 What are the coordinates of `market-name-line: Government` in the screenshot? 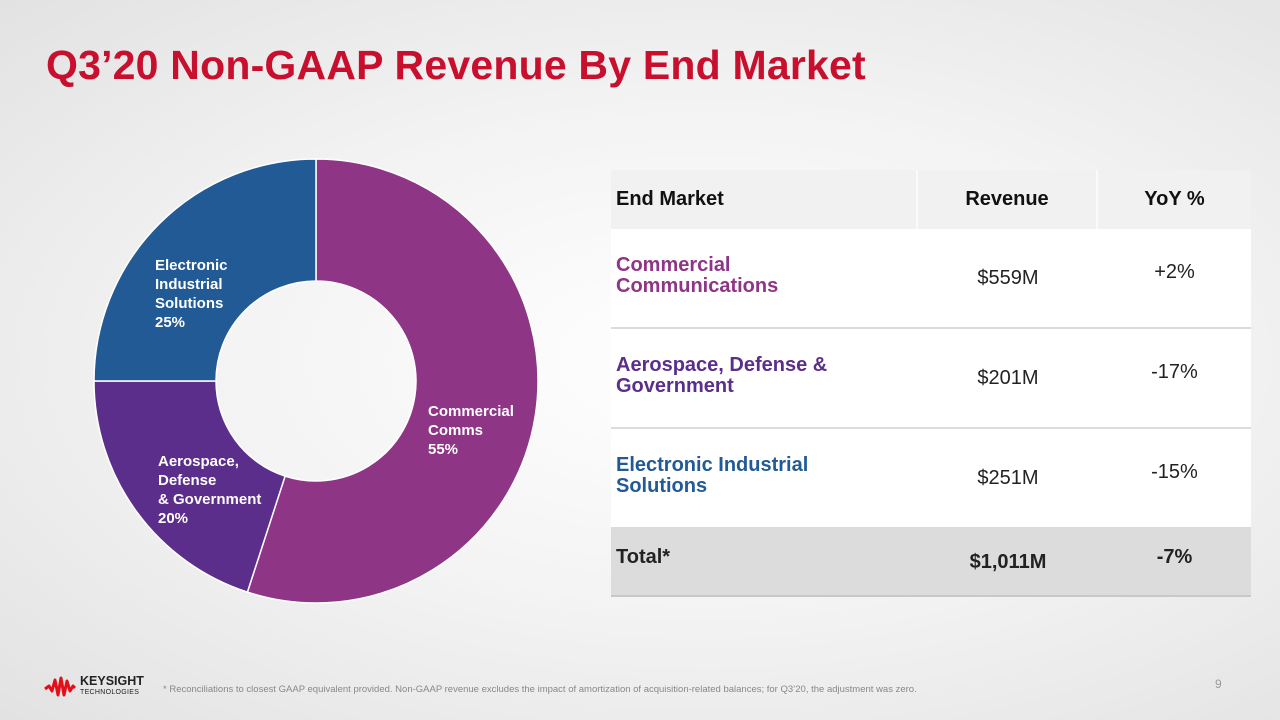 It's located at (675, 386).